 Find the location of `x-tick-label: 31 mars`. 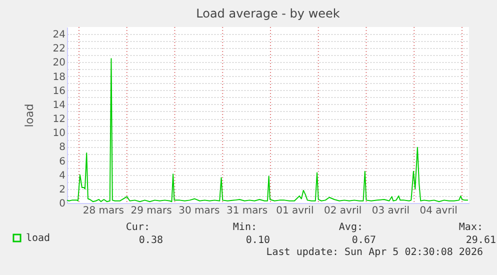

x-tick-label: 31 mars is located at coordinates (247, 211).